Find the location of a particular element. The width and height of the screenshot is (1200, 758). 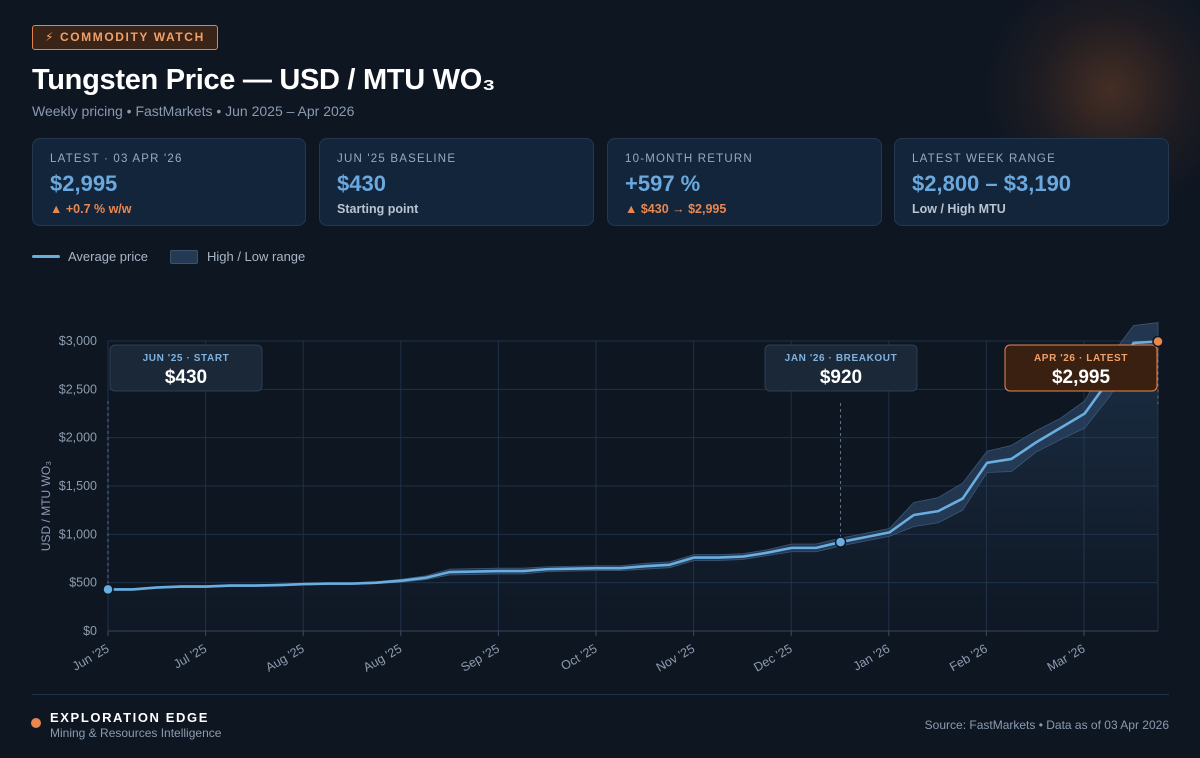

page-title: Tungsten Price — USD / MTU WO₃ is located at coordinates (264, 80).